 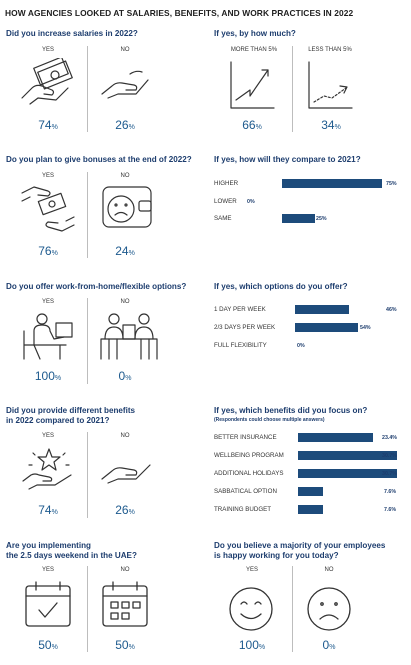 What do you see at coordinates (125, 50) in the screenshot?
I see `salaries-no-label: NO` at bounding box center [125, 50].